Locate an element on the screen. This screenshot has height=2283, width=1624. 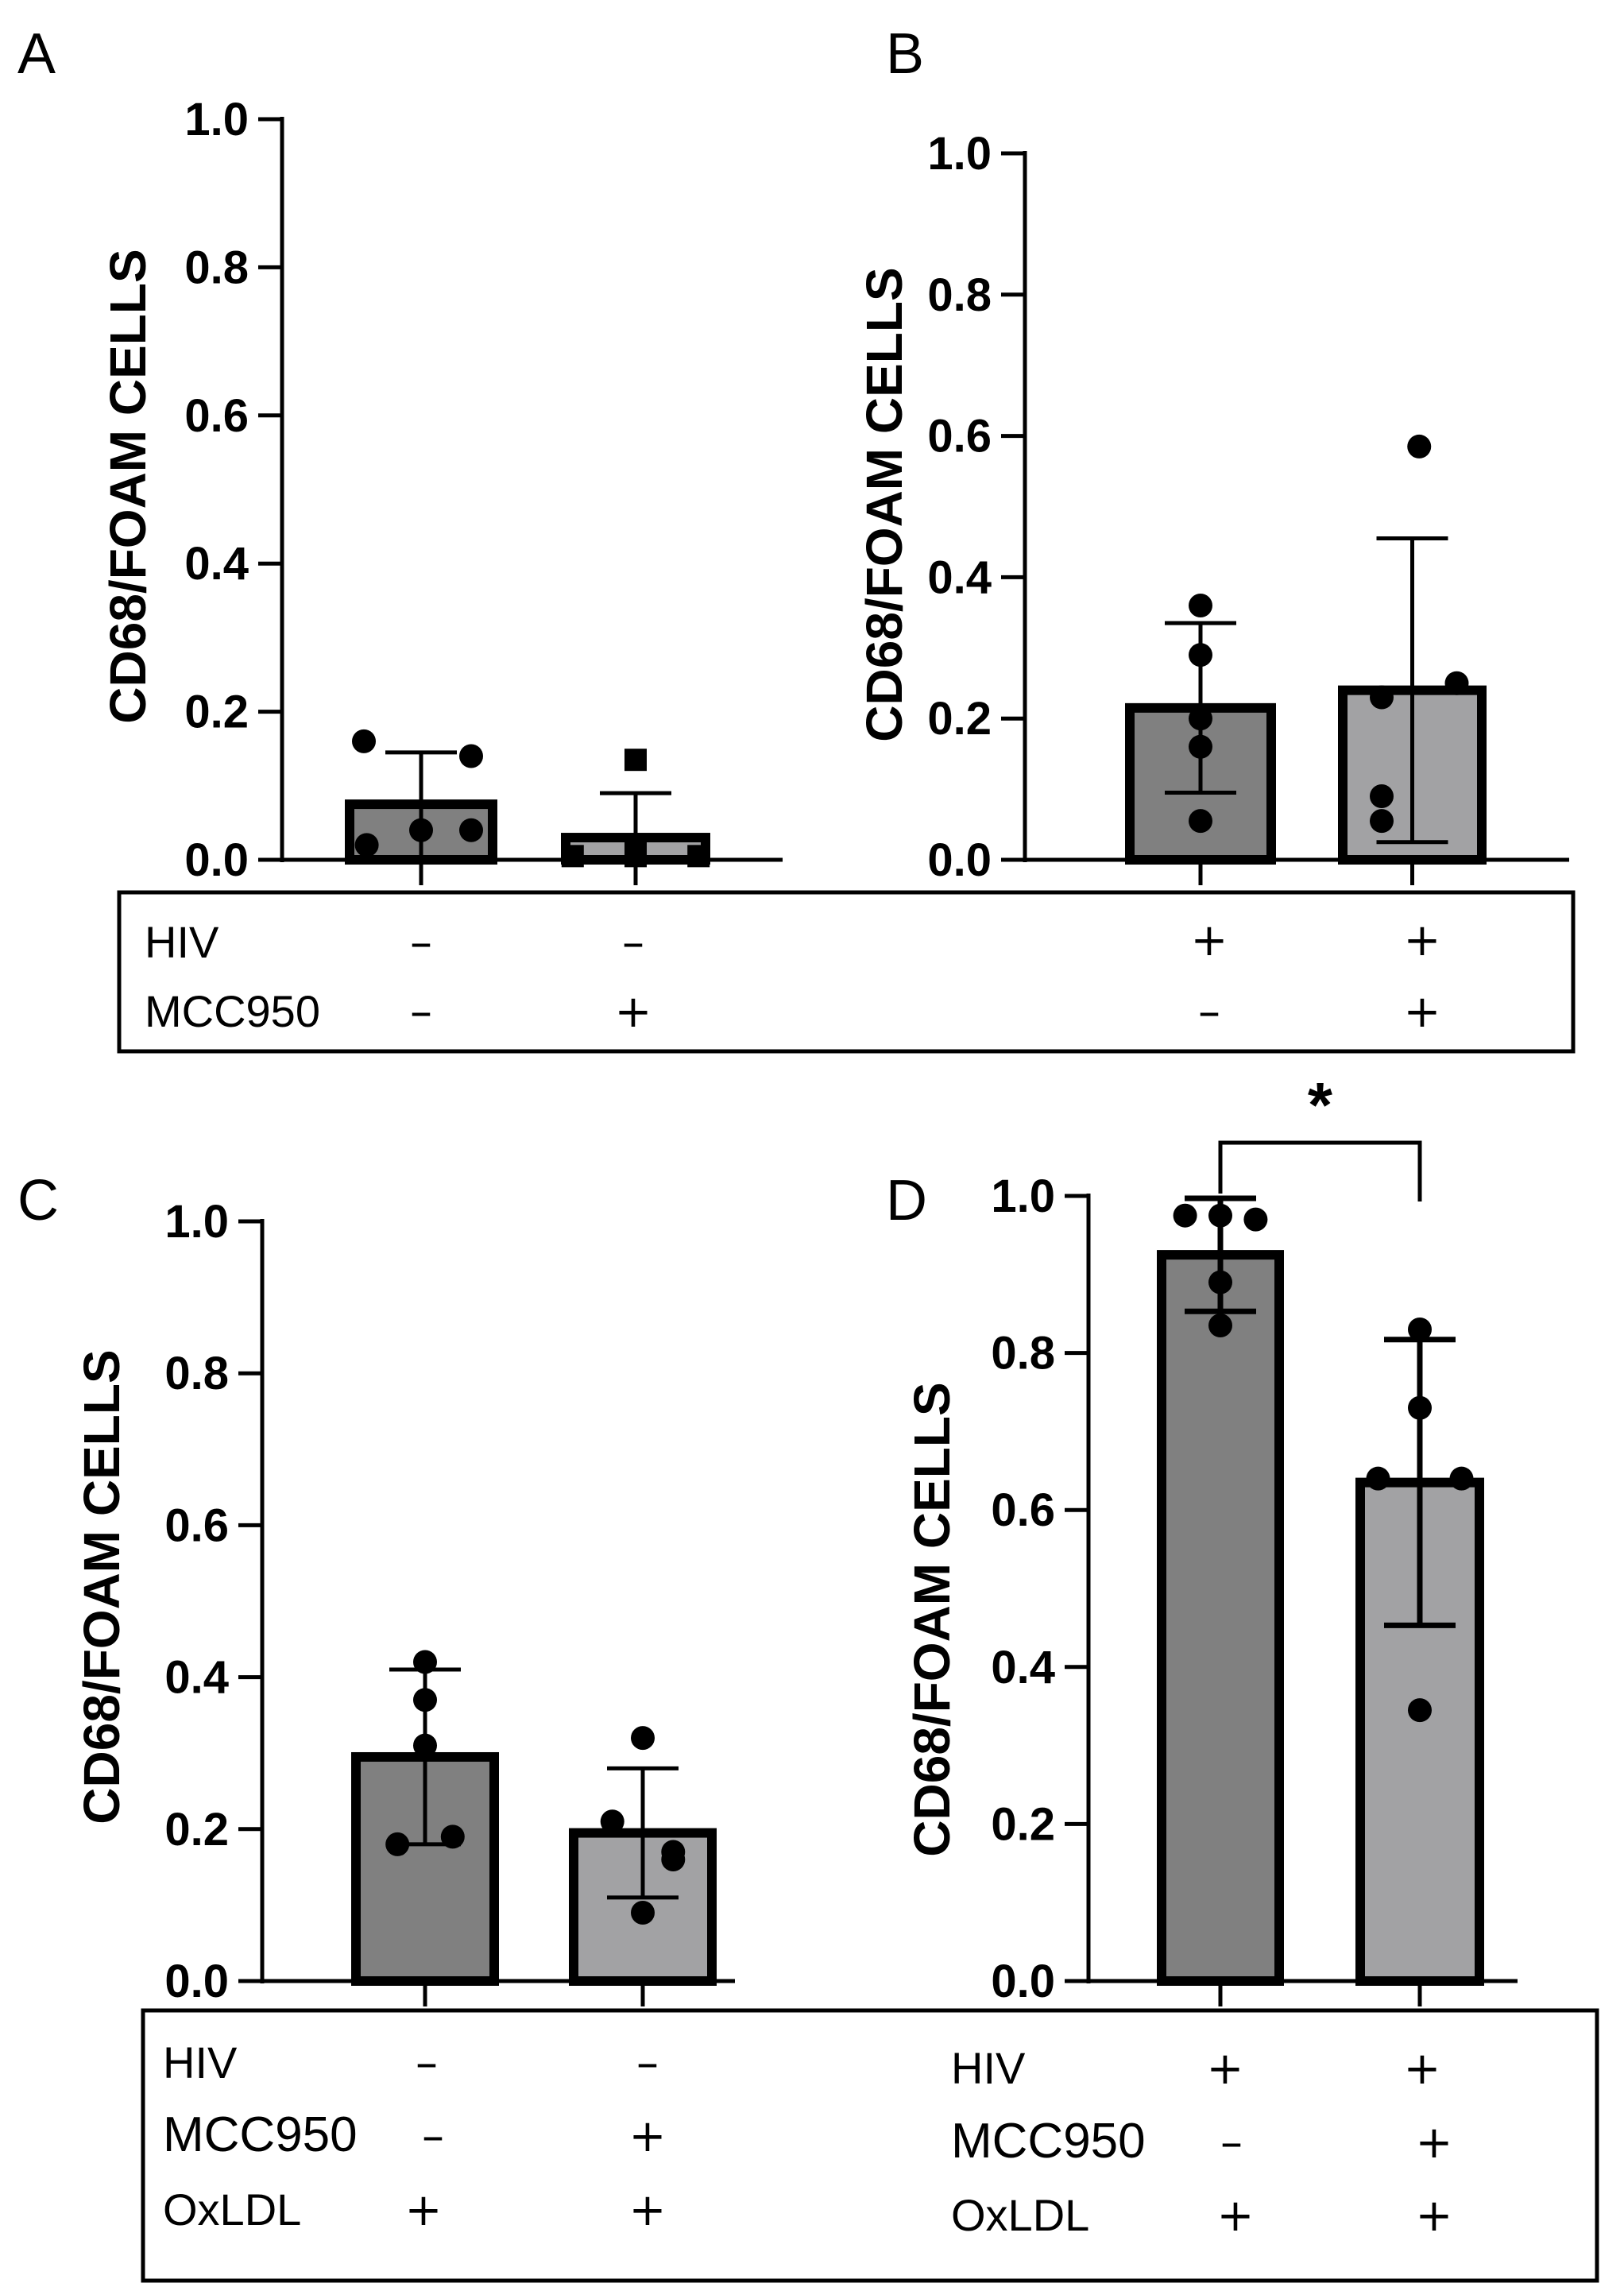
condition-label-hiv-c: HIV is located at coordinates (200, 2062).